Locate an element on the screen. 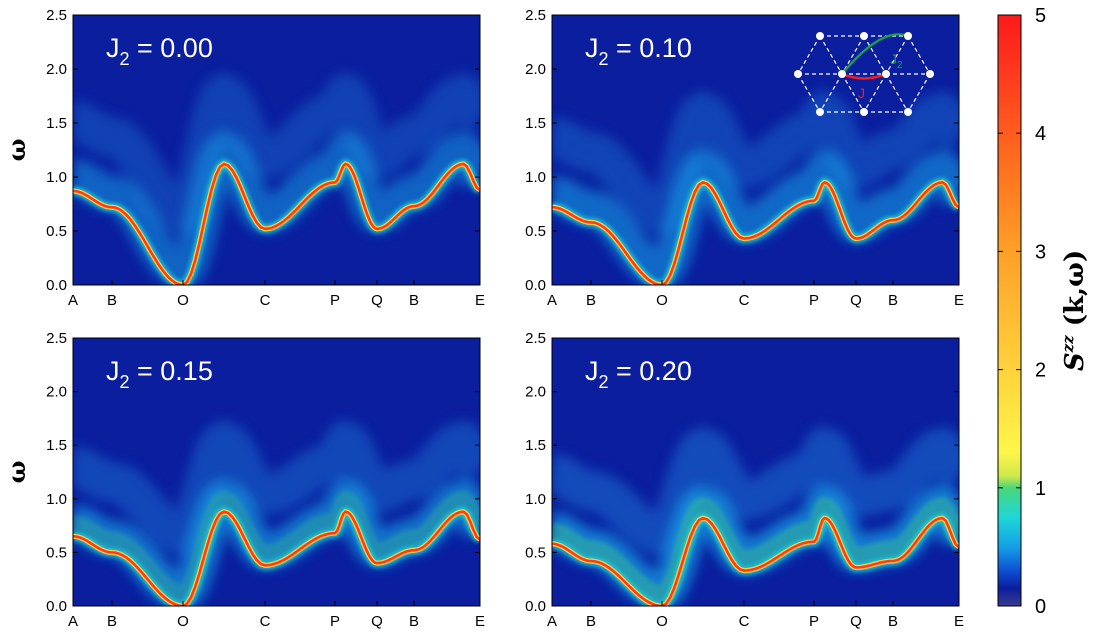 Image resolution: width=1096 pixels, height=633 pixels. y-axis-label: ω is located at coordinates (16, 472).